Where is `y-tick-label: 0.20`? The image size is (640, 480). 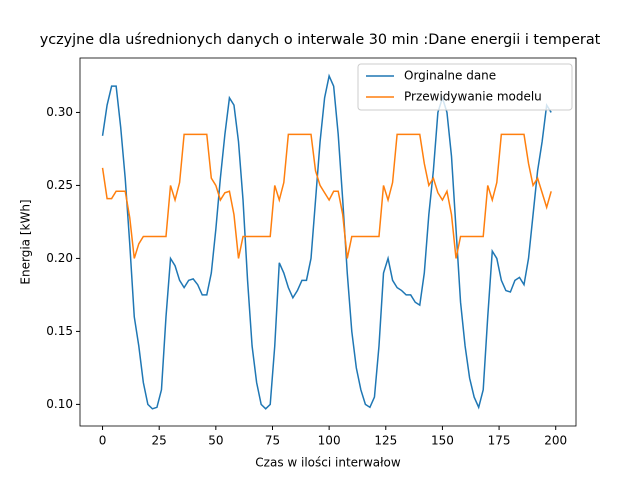
y-tick-label: 0.20 is located at coordinates (59, 258).